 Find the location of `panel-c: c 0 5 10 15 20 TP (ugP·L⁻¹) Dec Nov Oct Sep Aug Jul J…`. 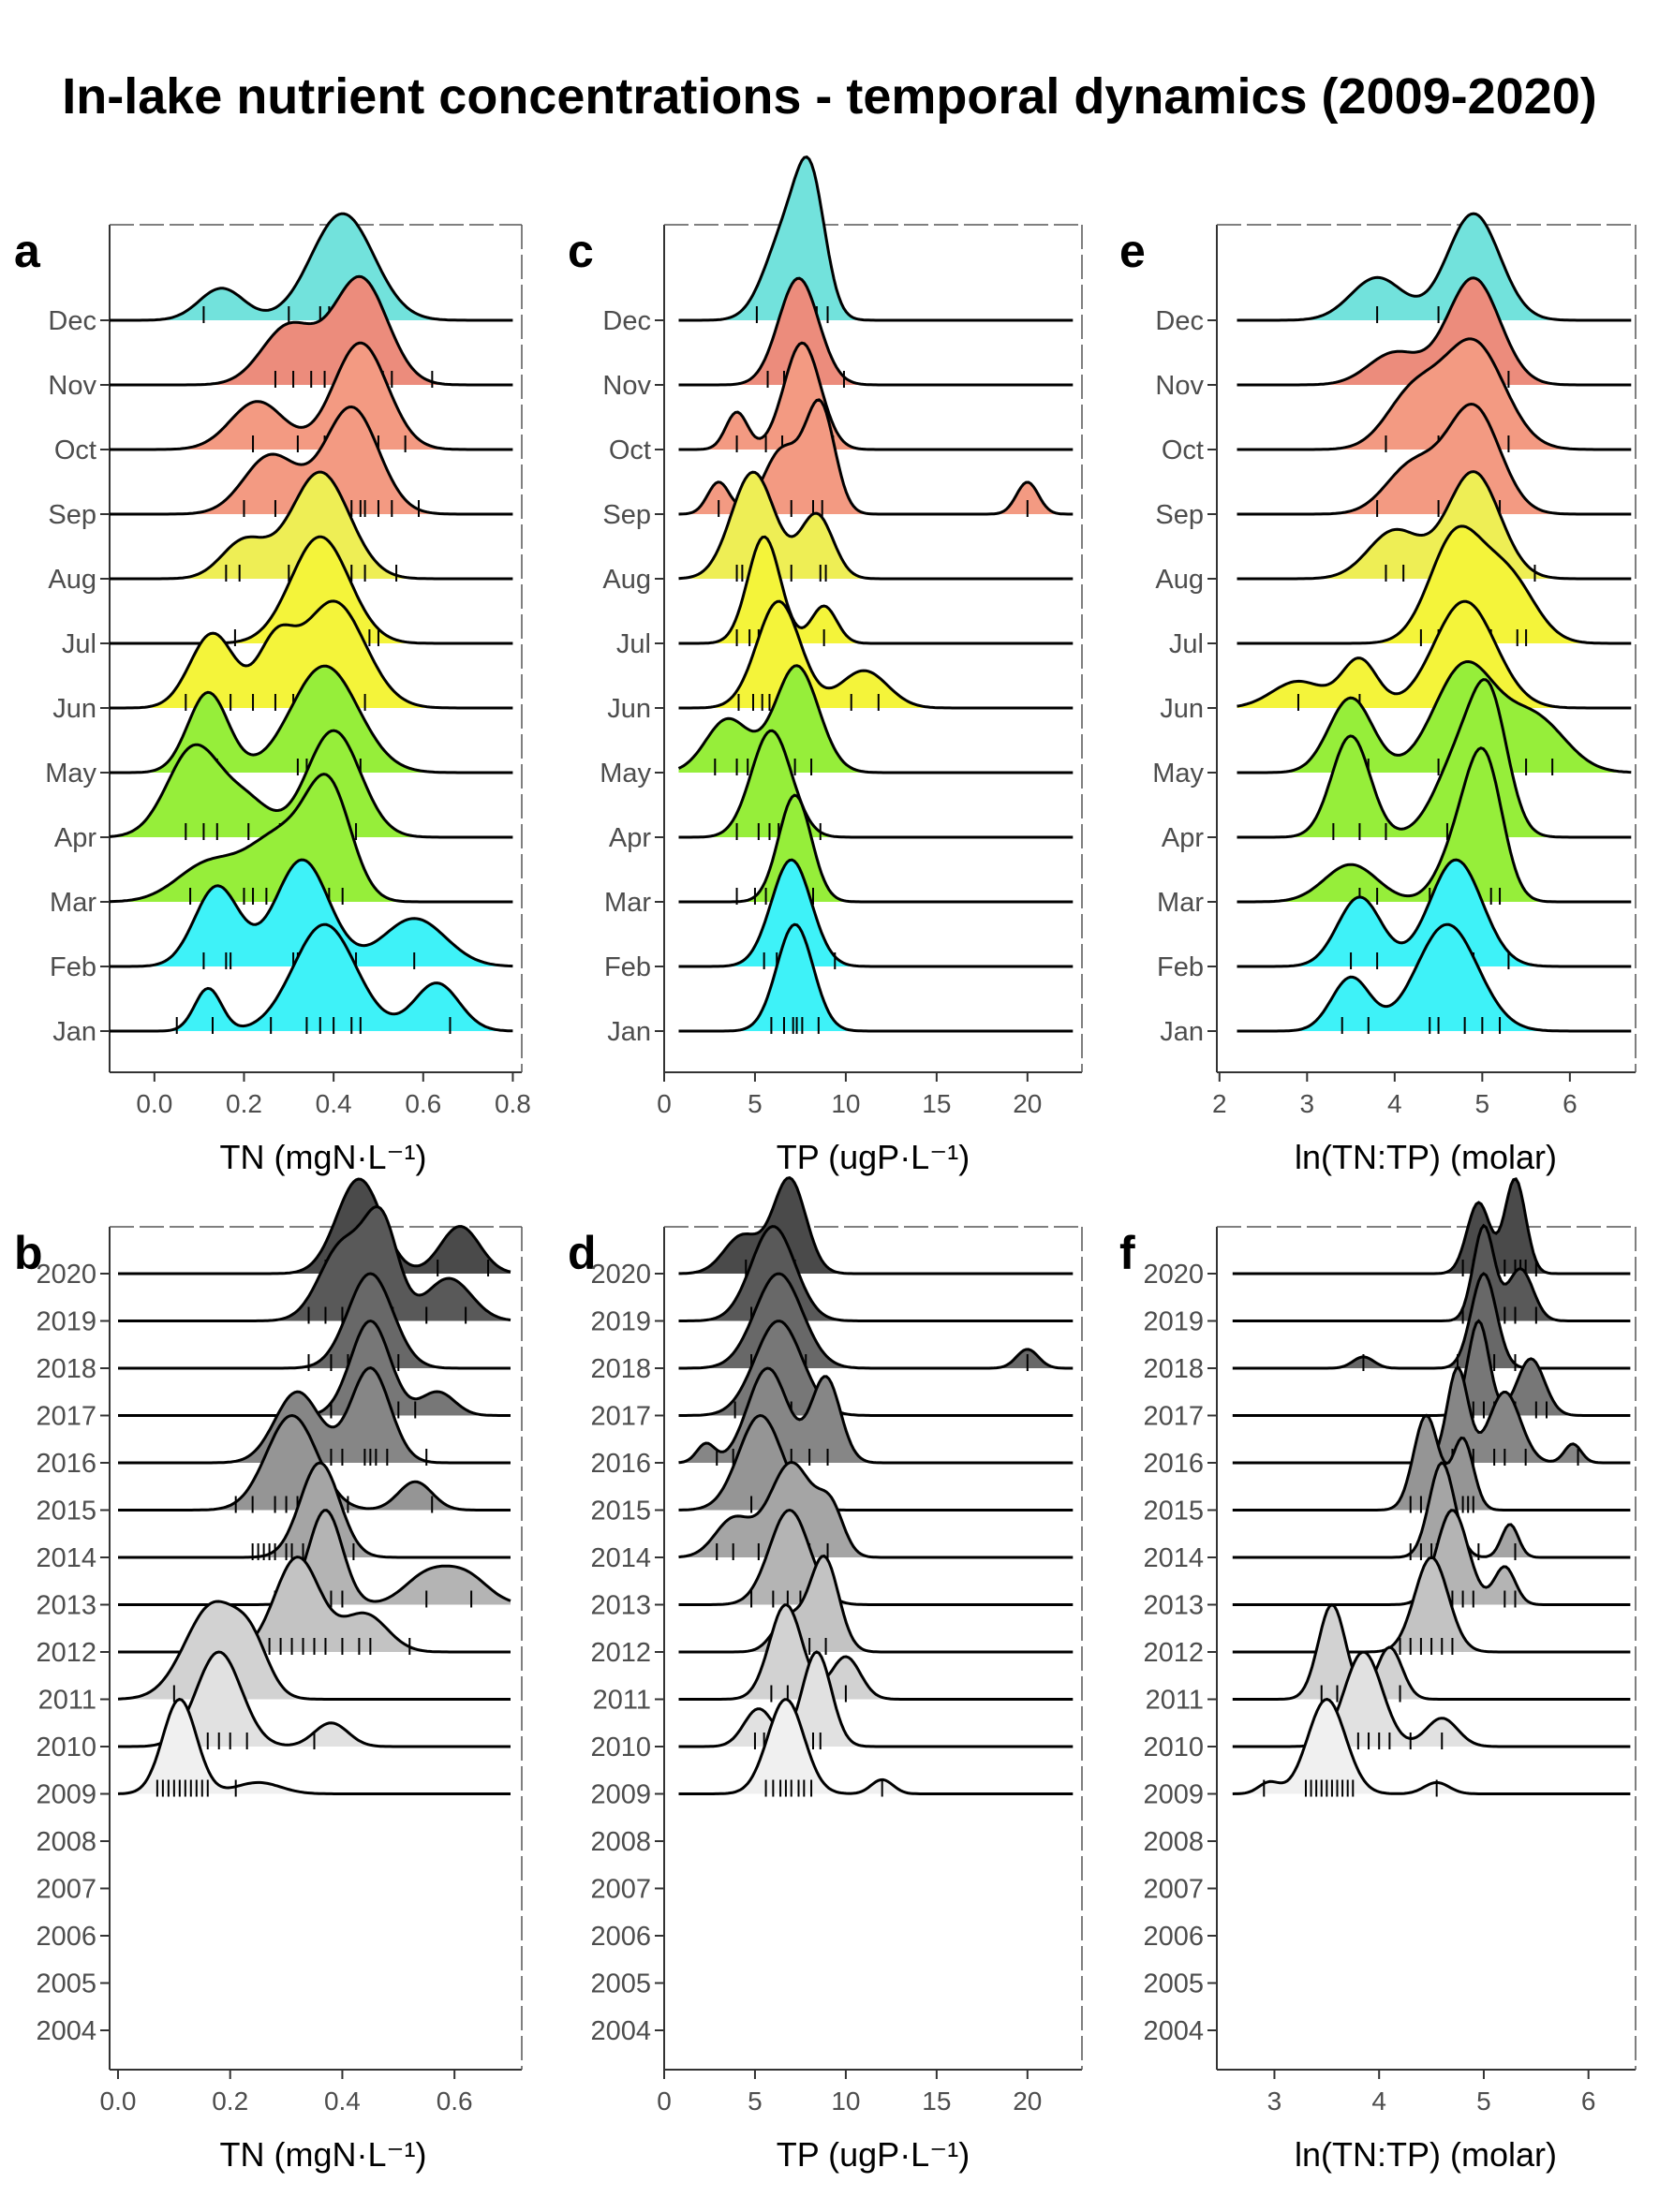

panel-c: c 0 5 10 15 20 TP (ugP·L⁻¹) Dec Nov Oct Sep Aug Jul J… is located at coordinates (826, 666).